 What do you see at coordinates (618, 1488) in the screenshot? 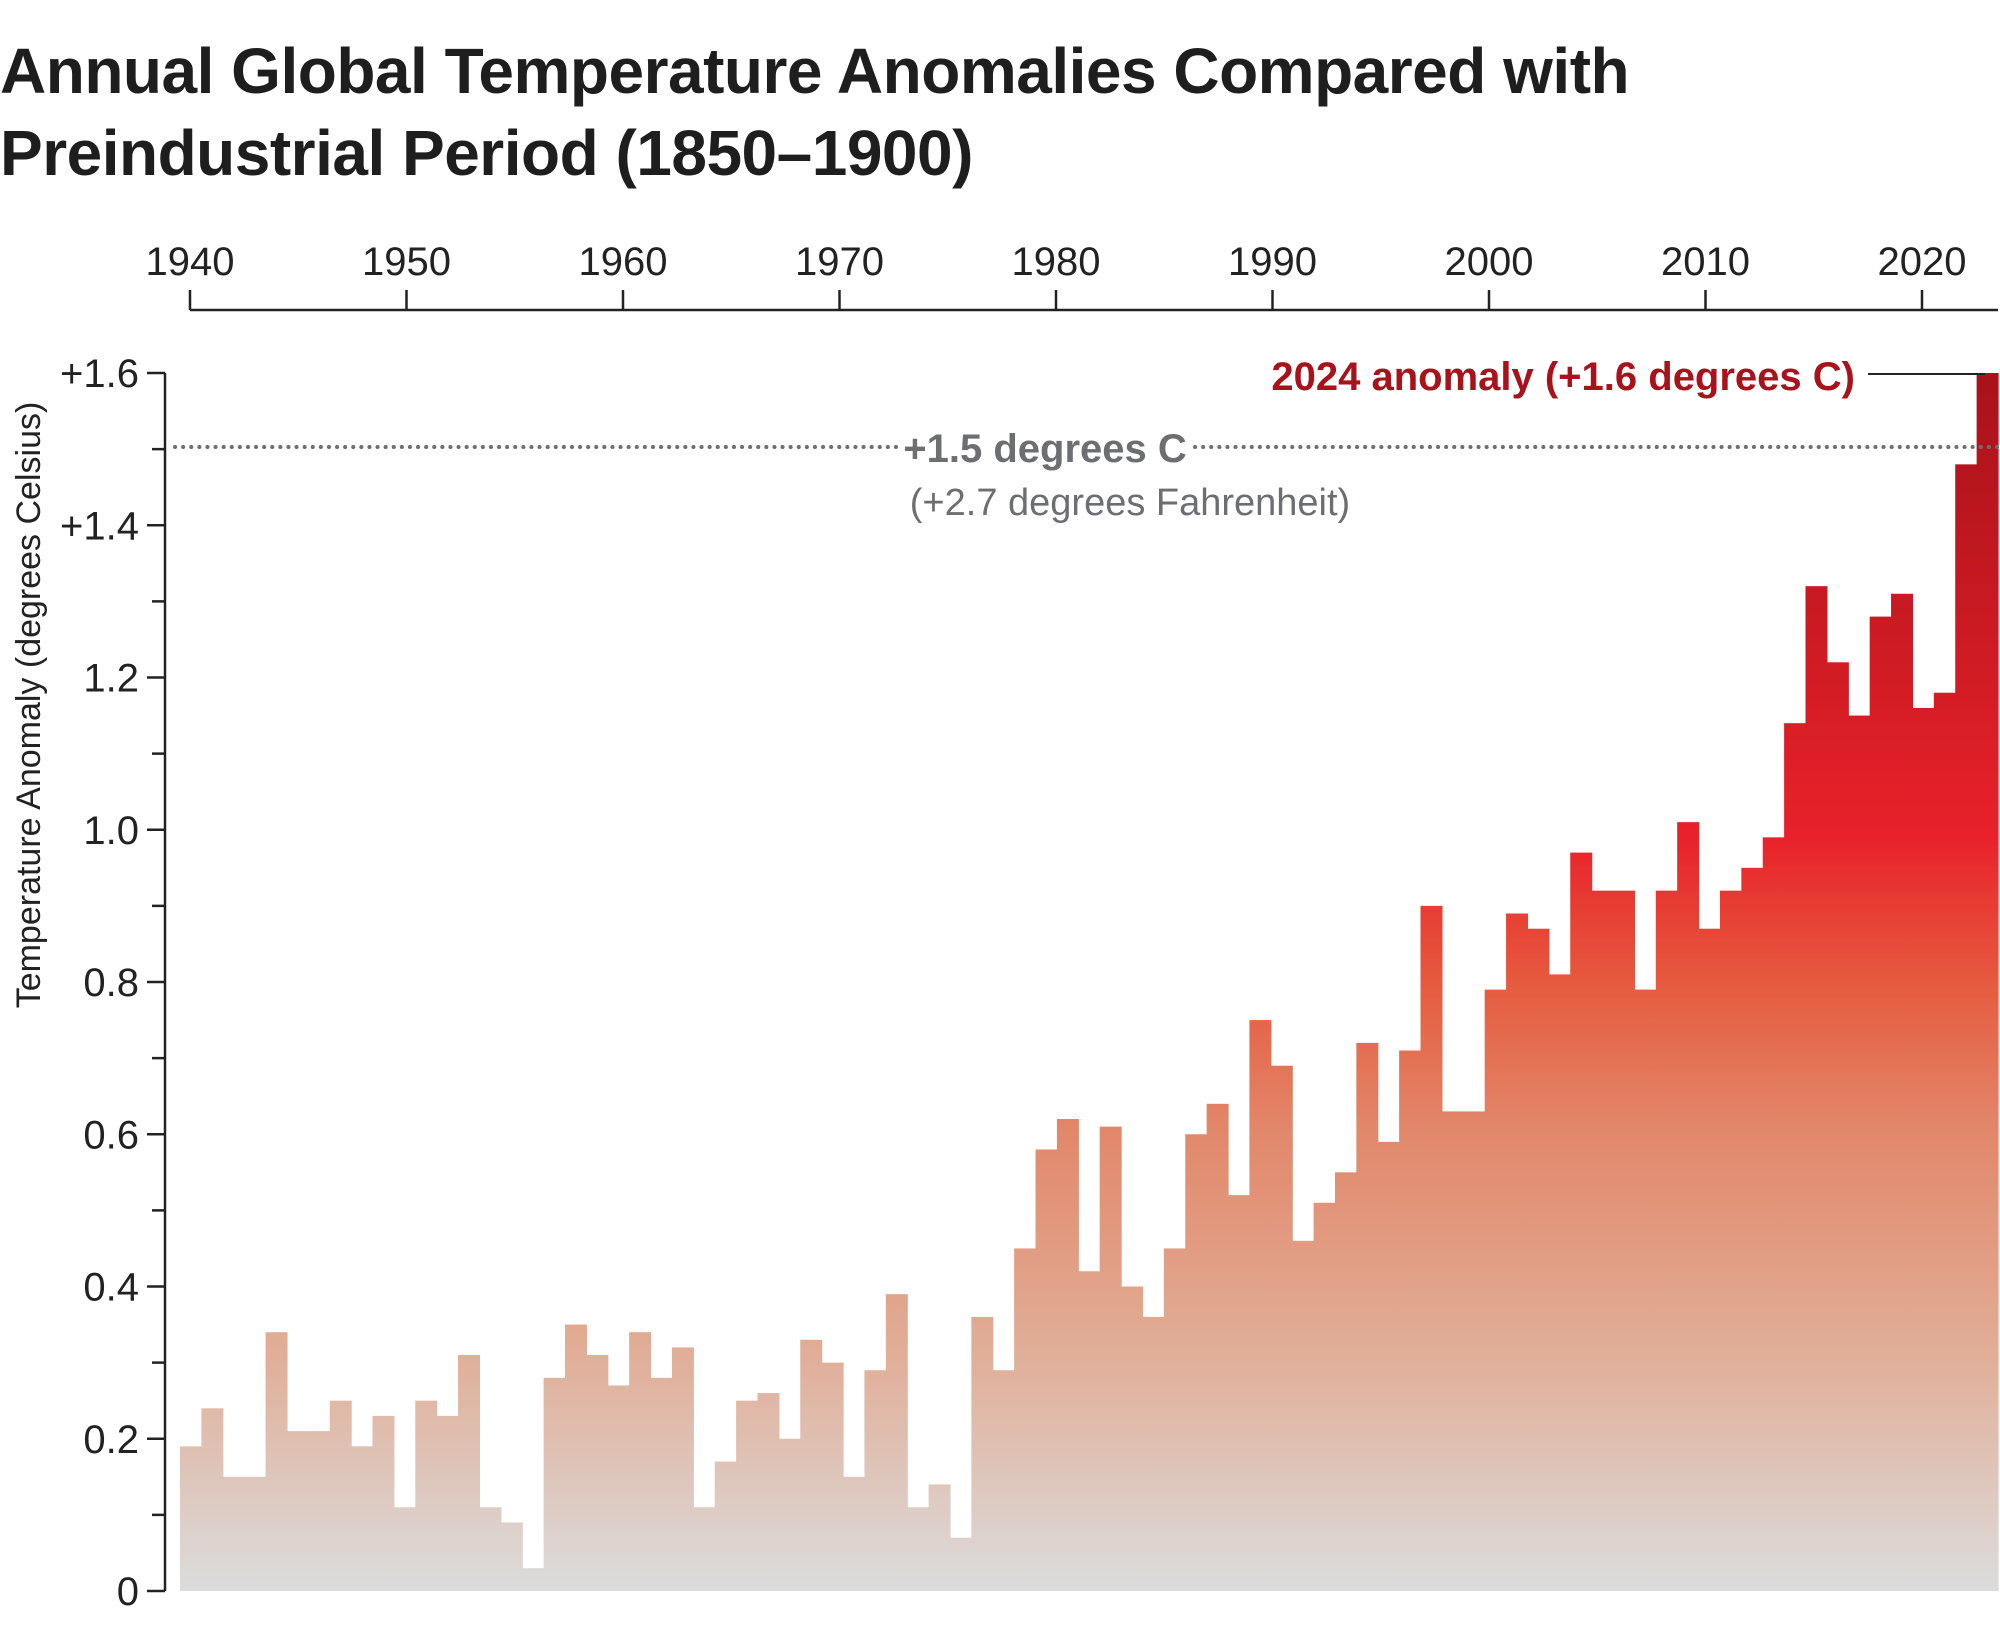
I see `bar-1960` at bounding box center [618, 1488].